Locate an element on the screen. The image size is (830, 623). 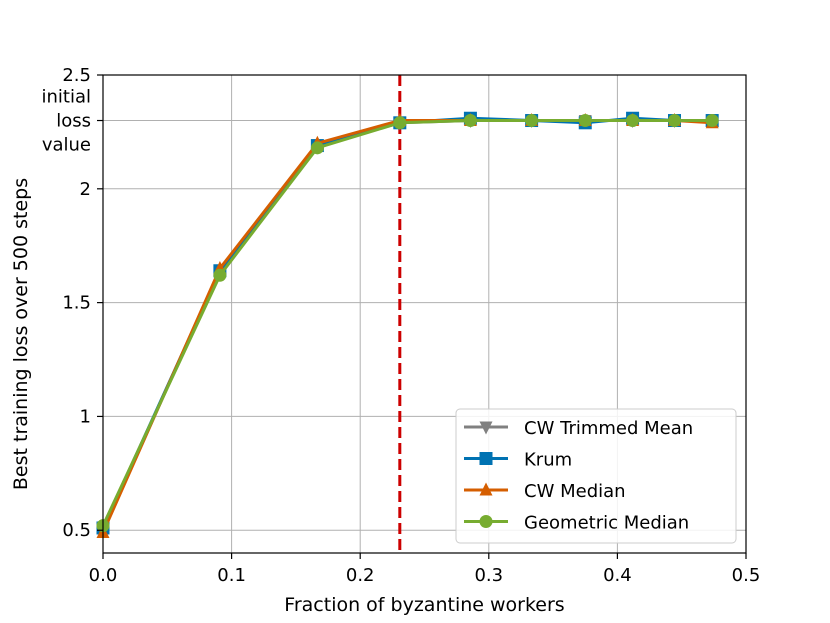
y-tick-label: 1.5 is located at coordinates (76, 303).